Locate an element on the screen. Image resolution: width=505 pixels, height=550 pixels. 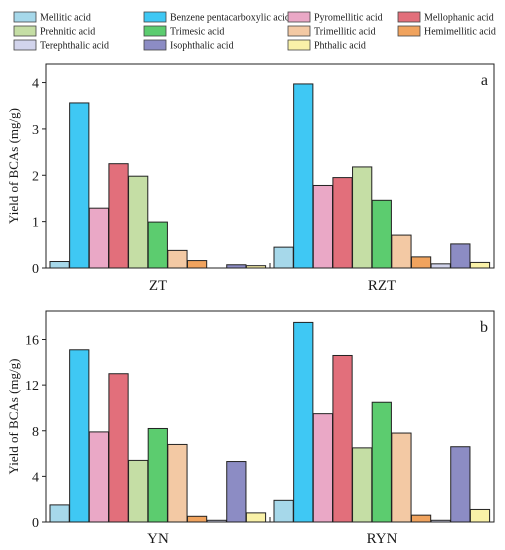
bar-rzt-mellophanic-acid is located at coordinates (342, 223).